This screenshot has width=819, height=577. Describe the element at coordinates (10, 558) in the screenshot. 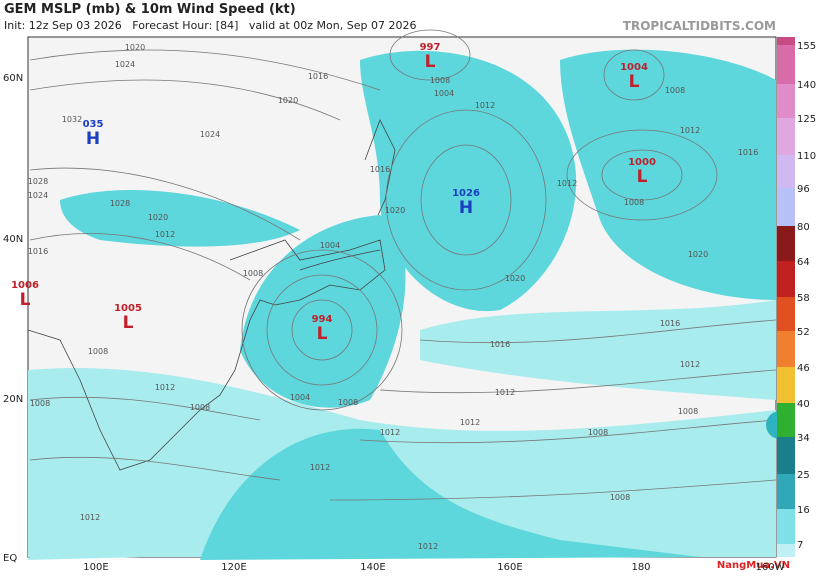

I see `lat-label: EQ` at that location.